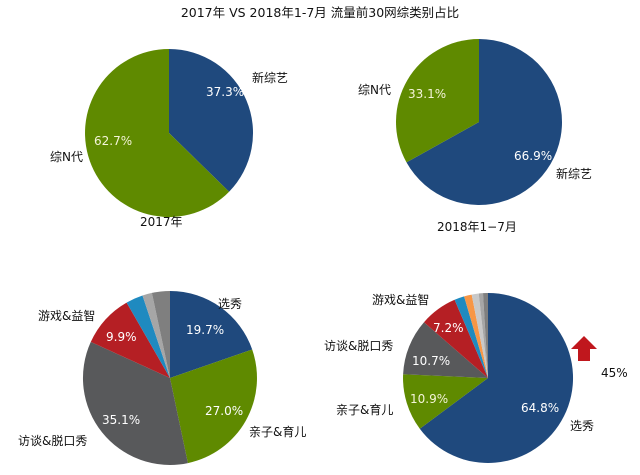 The image size is (640, 475). Describe the element at coordinates (358, 345) in the screenshot. I see `label-talk-show-2018: 访谈&脱口秀` at that location.